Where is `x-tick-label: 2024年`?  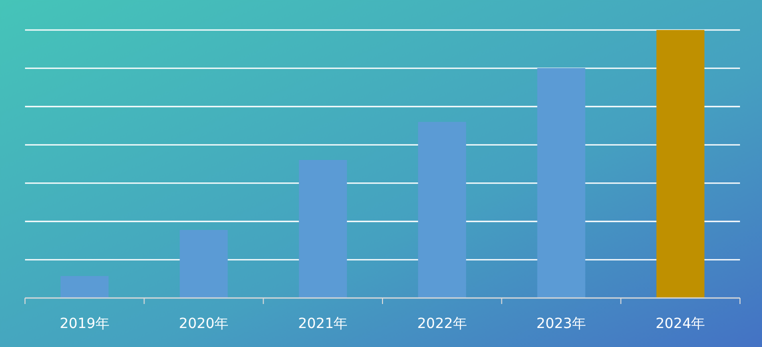 x-tick-label: 2024年 is located at coordinates (681, 324).